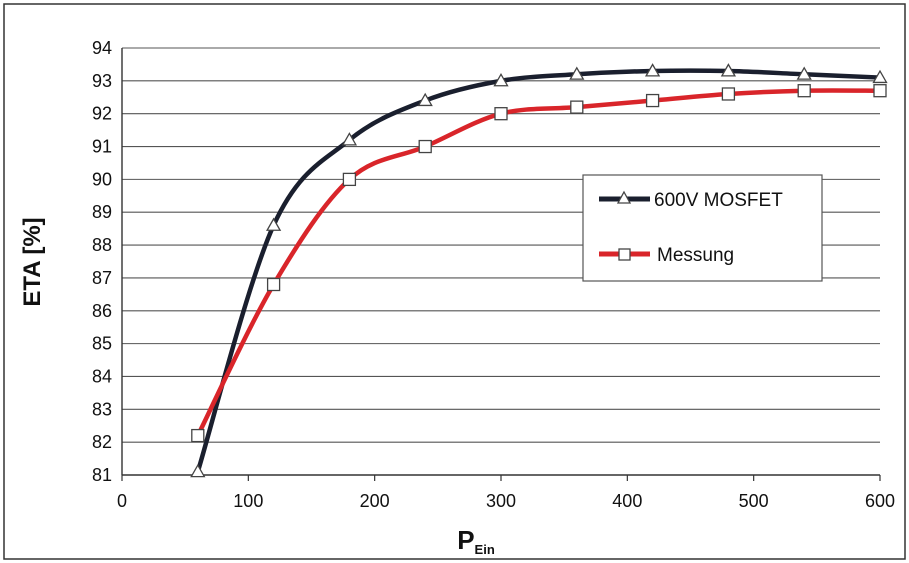 The image size is (909, 563). What do you see at coordinates (465, 540) in the screenshot?
I see `x-axis-title-main: P` at bounding box center [465, 540].